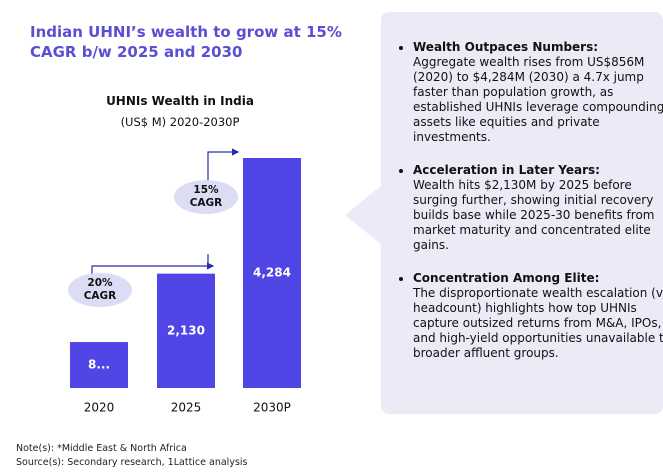  What do you see at coordinates (101, 448) in the screenshot?
I see `note: Note(s): *Middle East & North Africa` at bounding box center [101, 448].